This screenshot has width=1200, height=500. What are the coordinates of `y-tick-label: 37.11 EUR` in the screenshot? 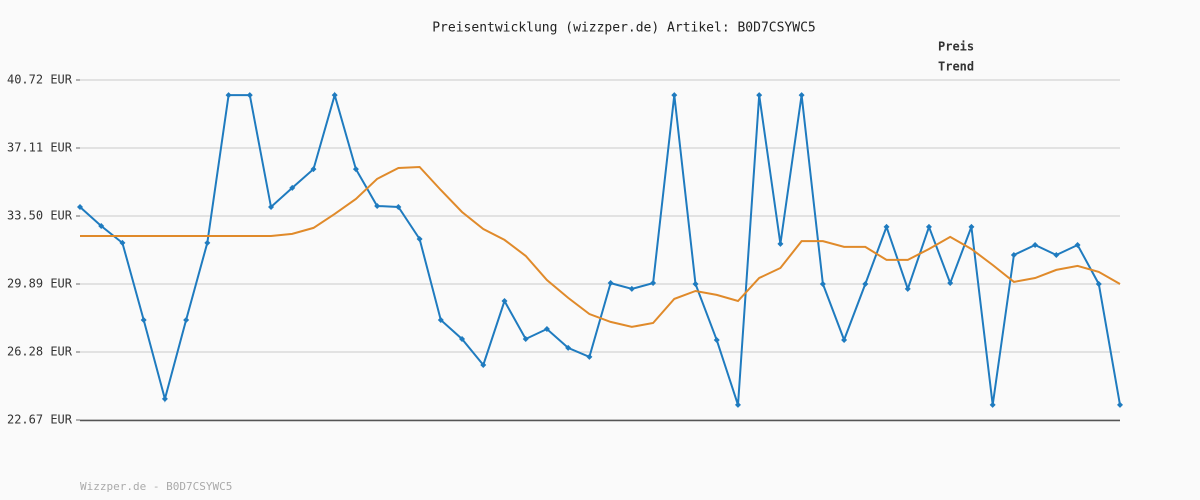 It's located at (40, 148).